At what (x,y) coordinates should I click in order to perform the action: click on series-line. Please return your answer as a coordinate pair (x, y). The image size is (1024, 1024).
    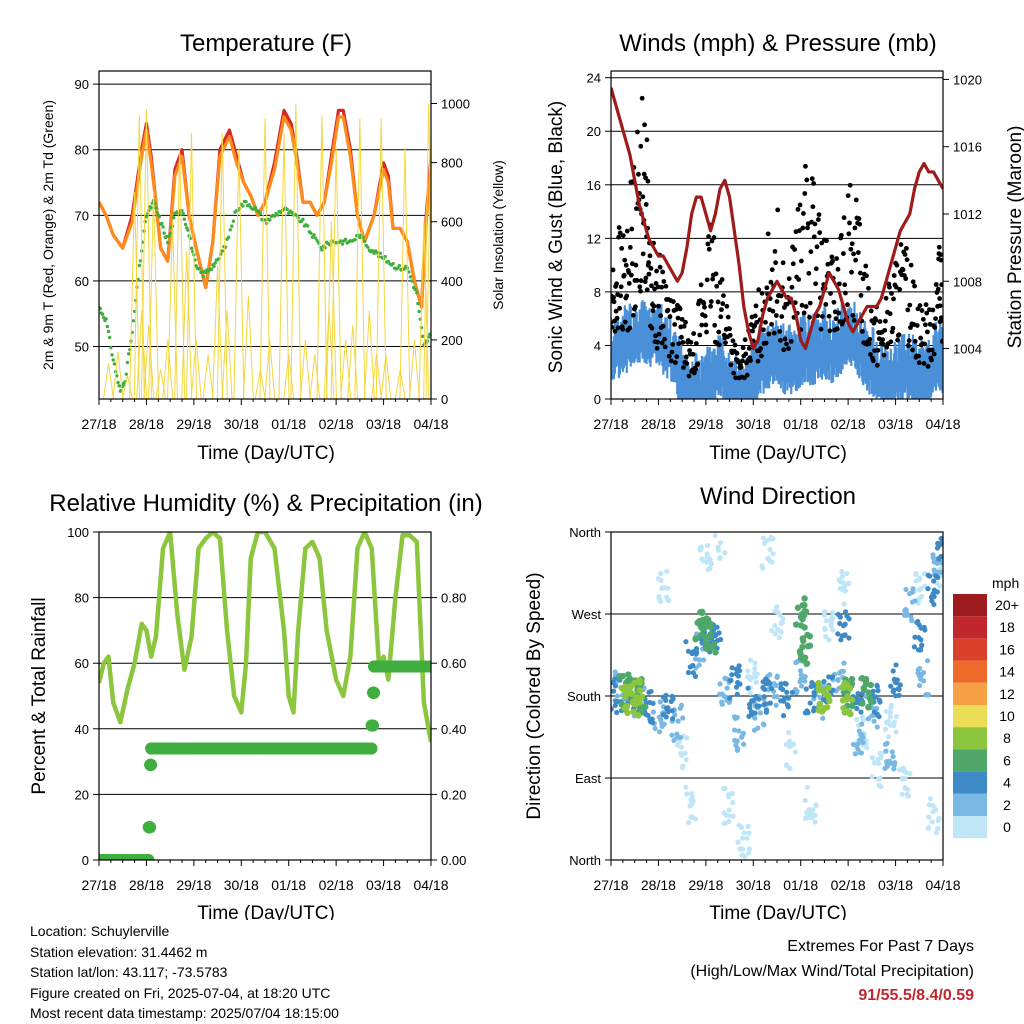
    Looking at the image, I should click on (265, 212).